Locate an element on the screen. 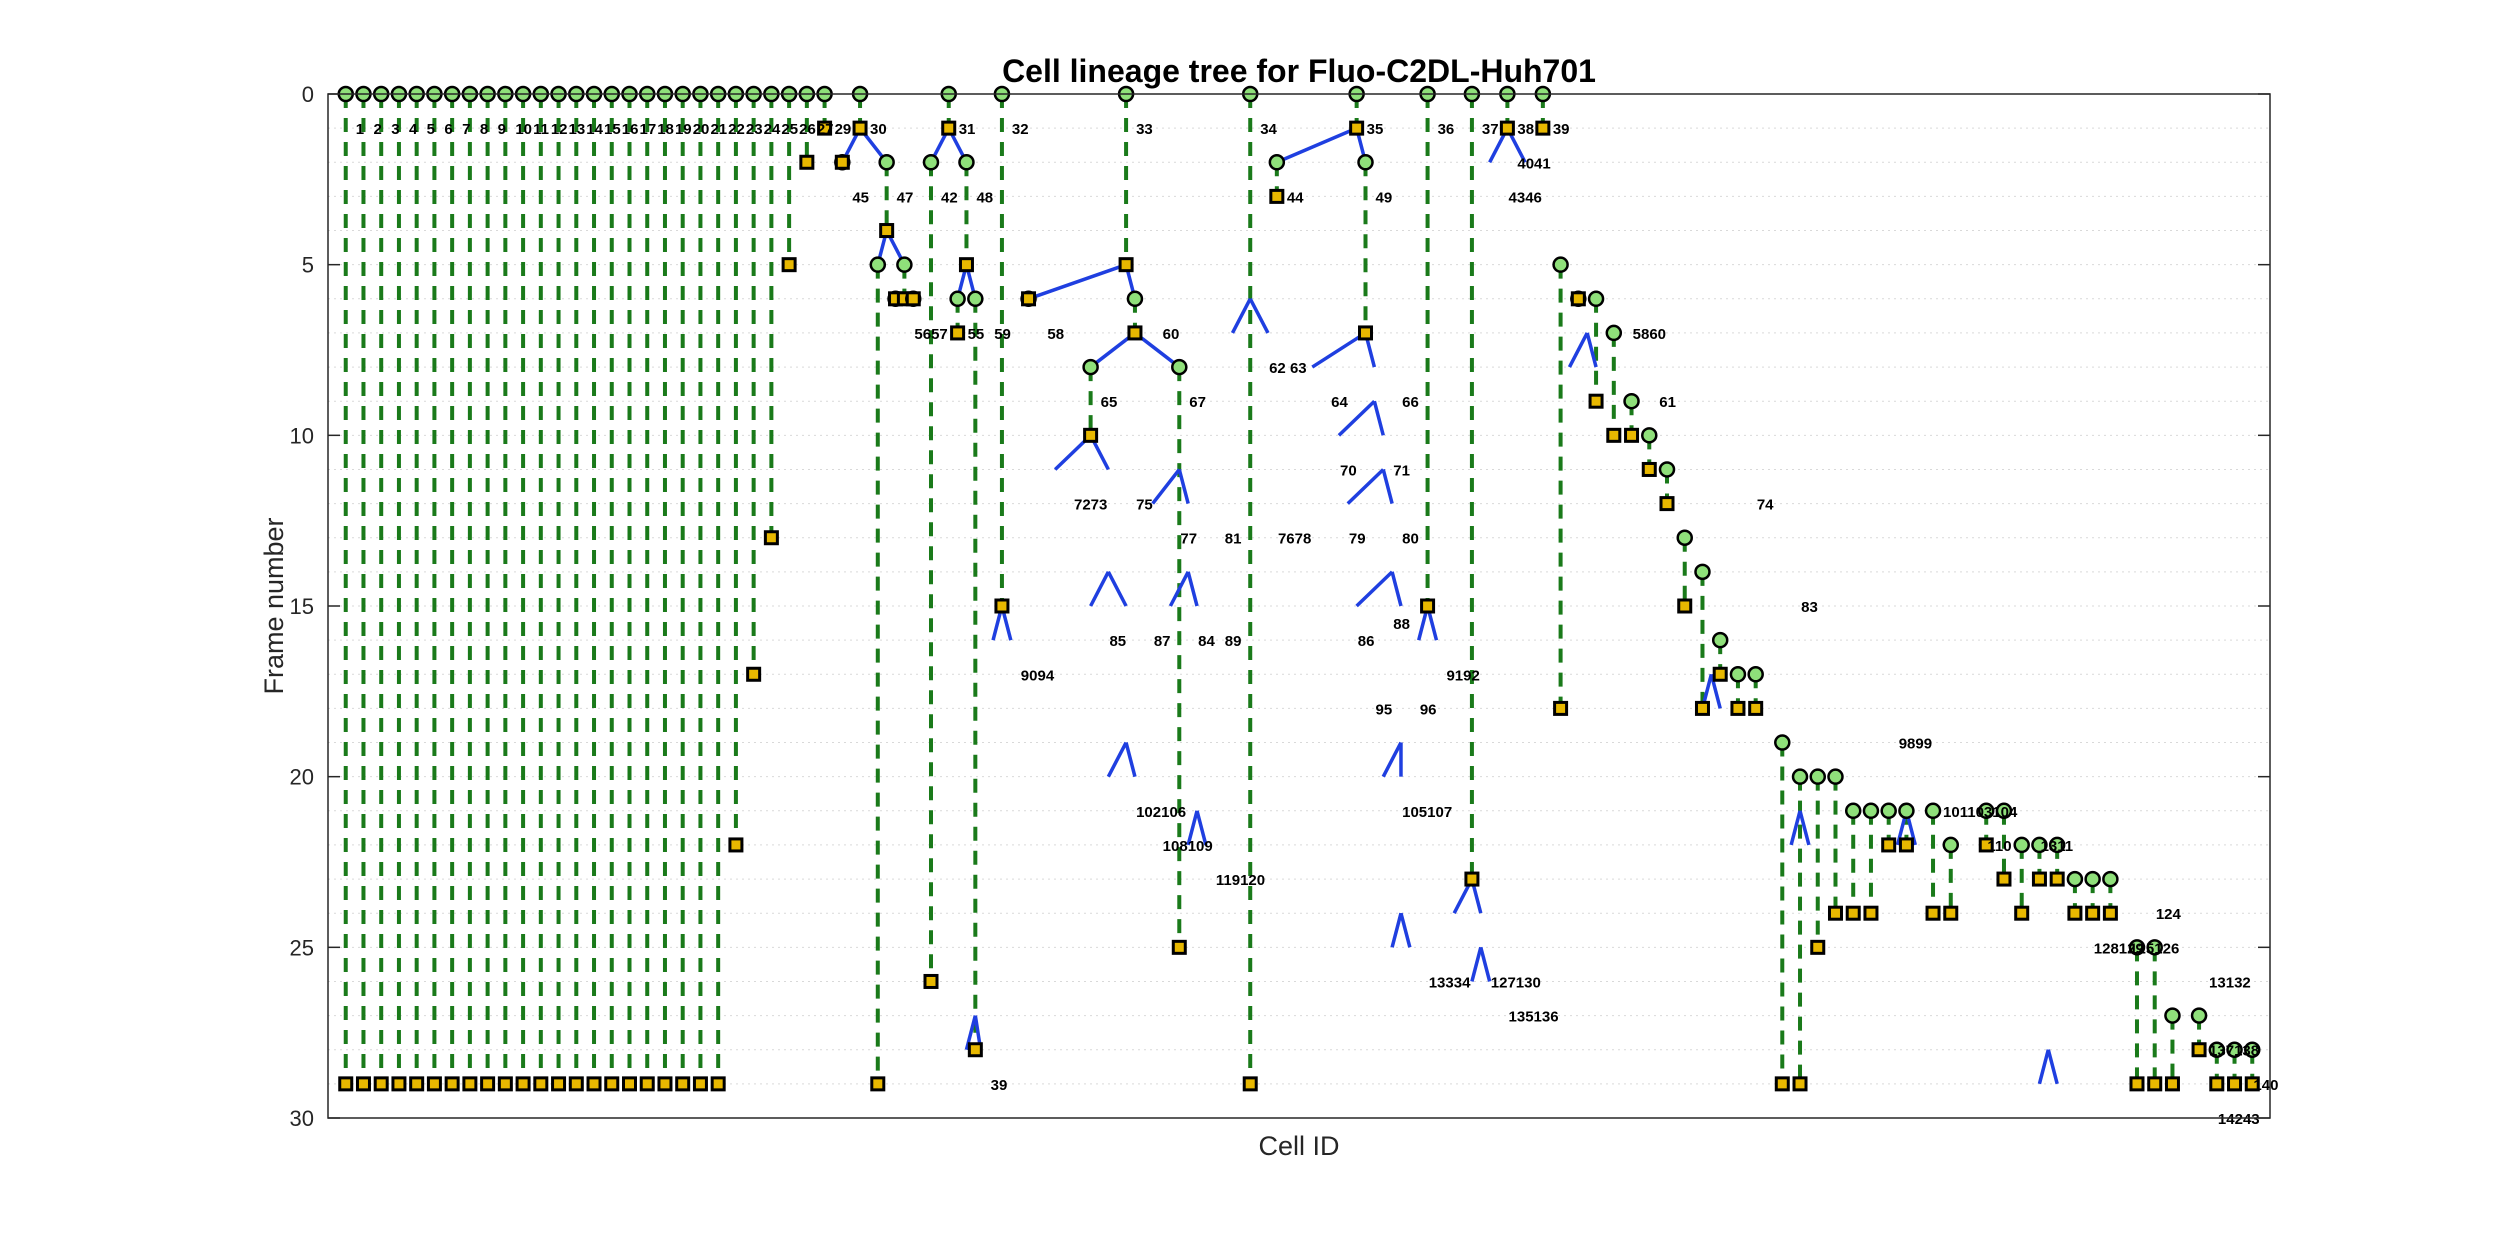  cell-id-label: 45 is located at coordinates (860, 197).